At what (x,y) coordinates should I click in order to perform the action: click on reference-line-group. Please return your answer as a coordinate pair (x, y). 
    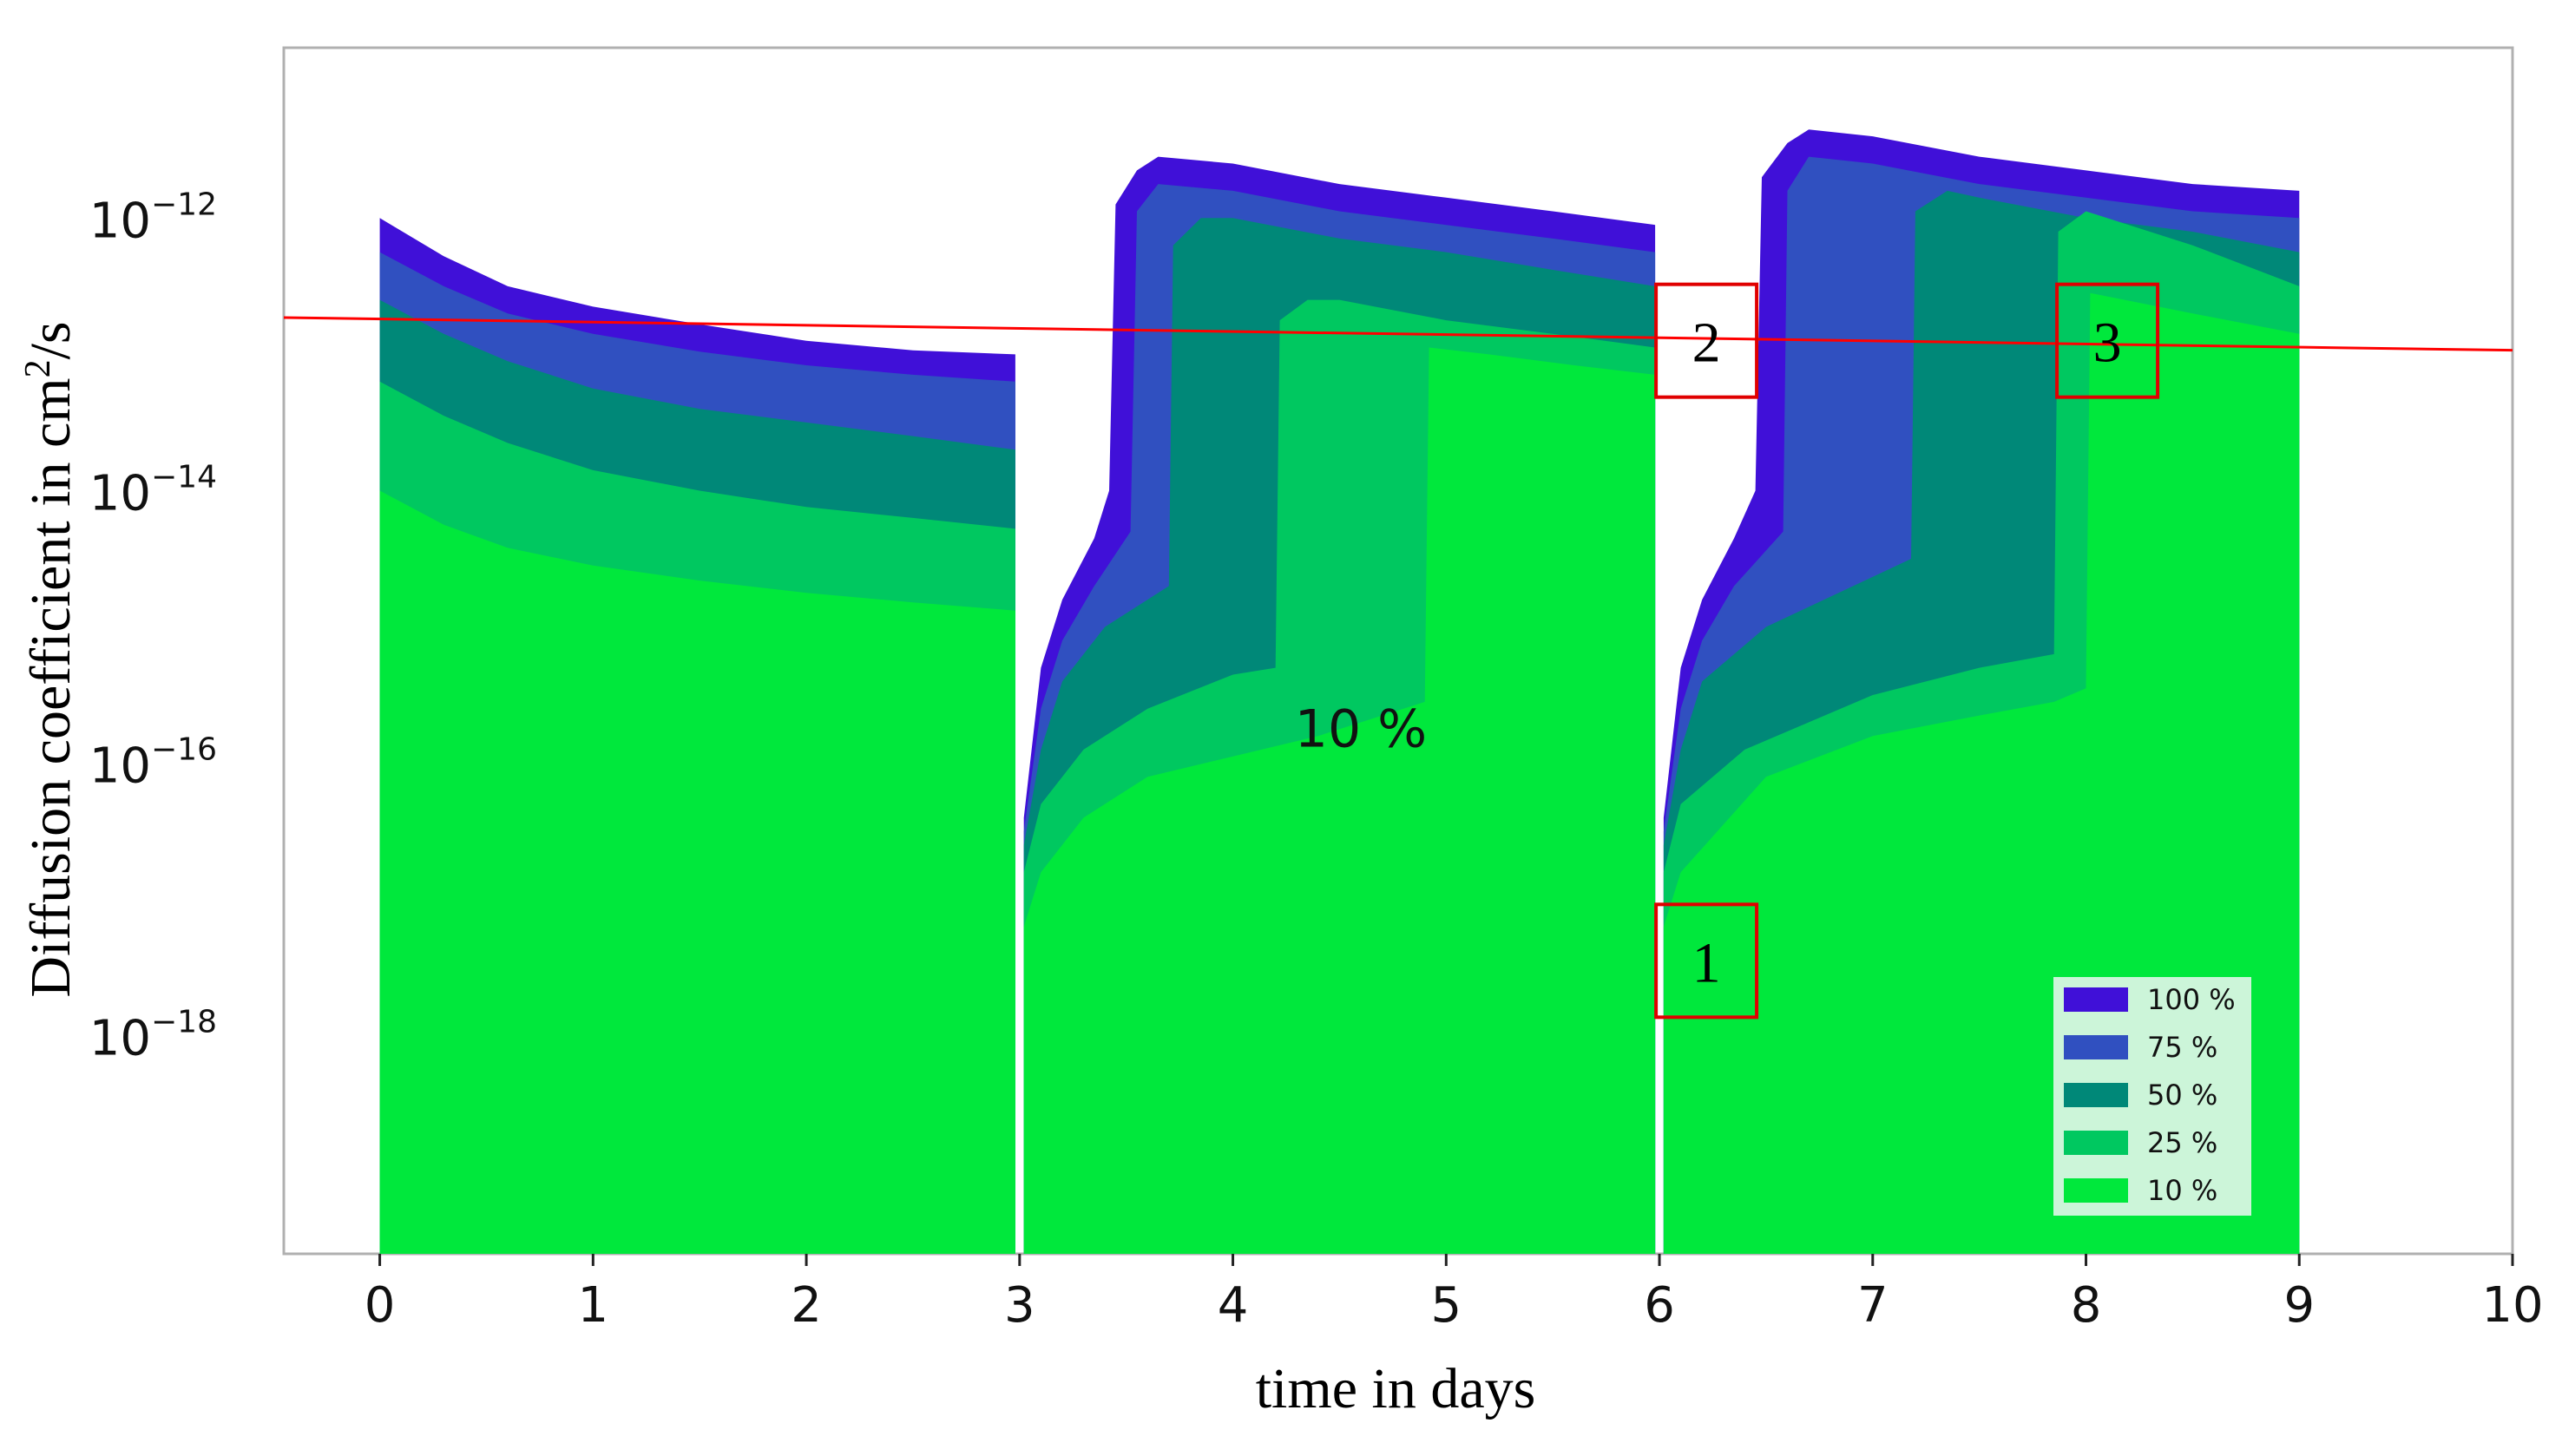
    Looking at the image, I should click on (1398, 334).